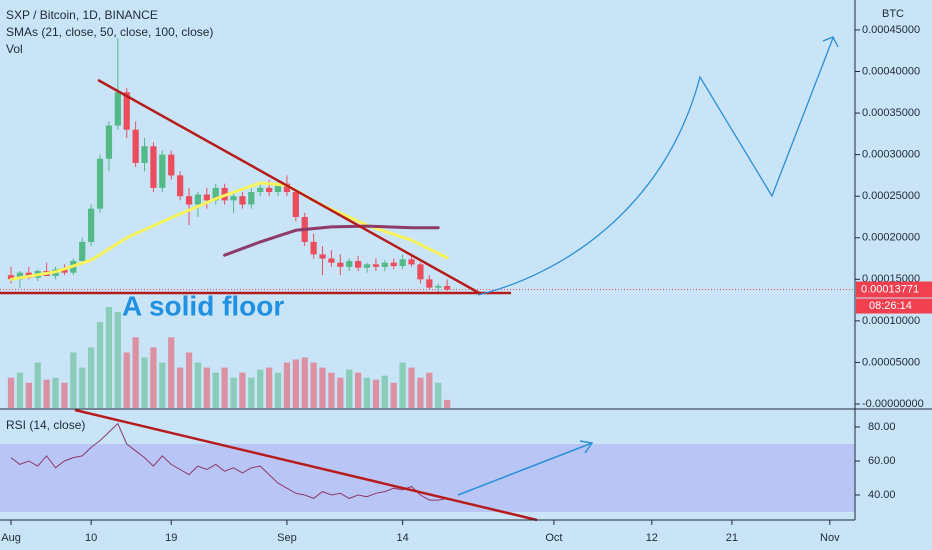 The height and width of the screenshot is (550, 932). I want to click on y-tick-label: 0.00035000, so click(891, 113).